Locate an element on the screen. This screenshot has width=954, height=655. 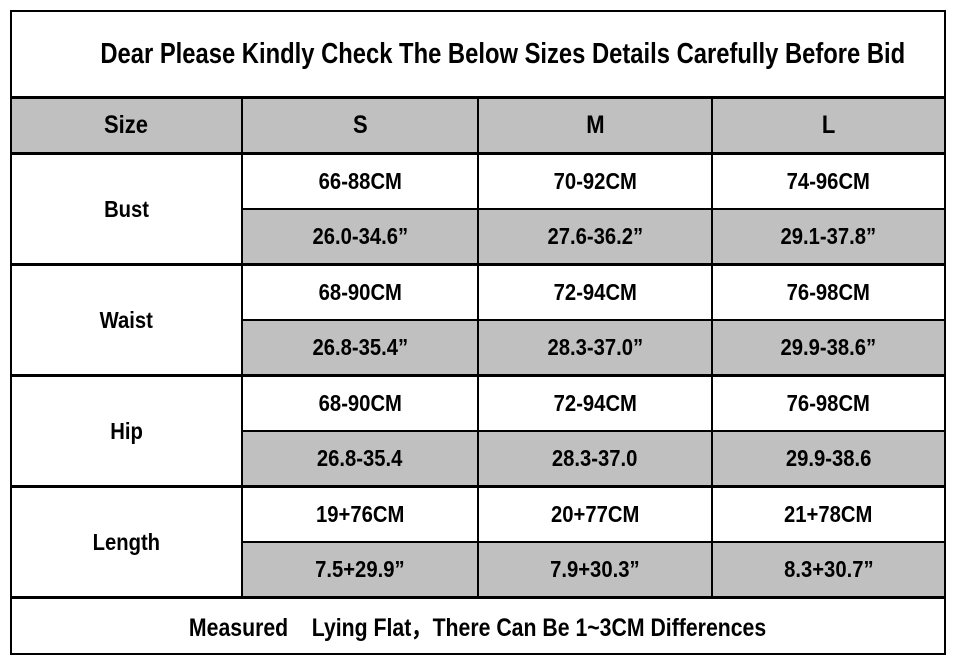
waist-inch-row: 26.8-35.4” 28.3-37.0” 29.9-38.6” is located at coordinates (479, 348).